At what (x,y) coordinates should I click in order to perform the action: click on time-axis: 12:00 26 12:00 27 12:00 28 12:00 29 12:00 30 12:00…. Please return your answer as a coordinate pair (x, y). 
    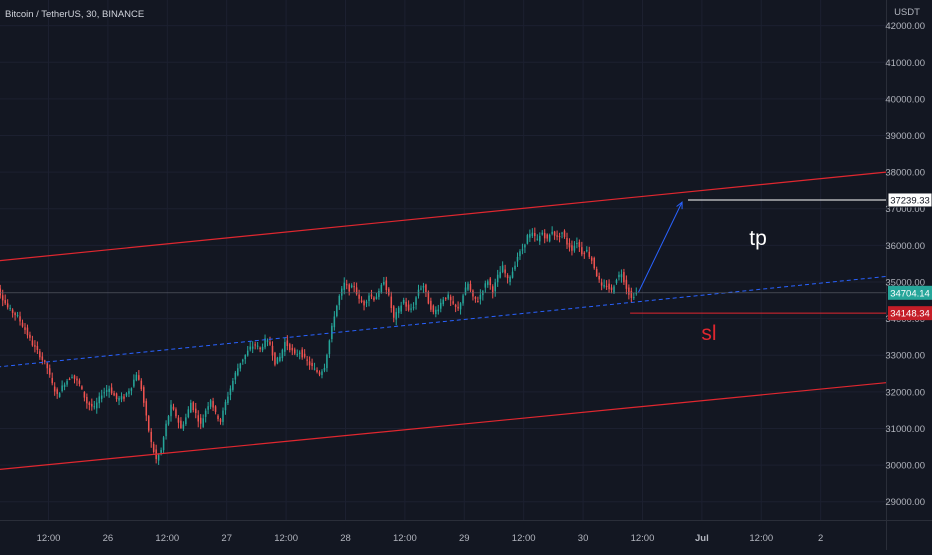
    Looking at the image, I should click on (466, 532).